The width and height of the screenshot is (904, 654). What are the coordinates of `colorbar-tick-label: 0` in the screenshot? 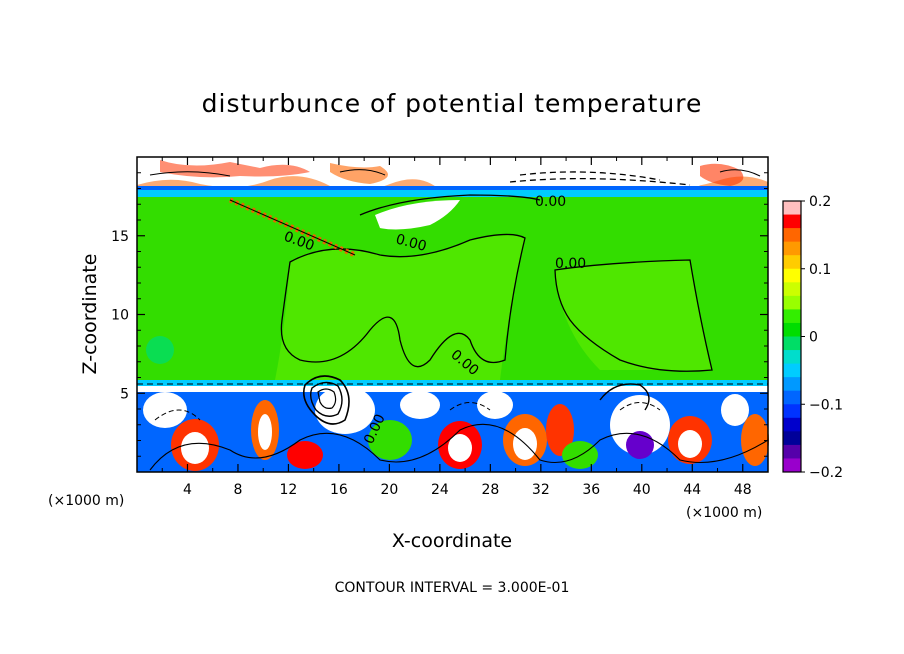 It's located at (813, 338).